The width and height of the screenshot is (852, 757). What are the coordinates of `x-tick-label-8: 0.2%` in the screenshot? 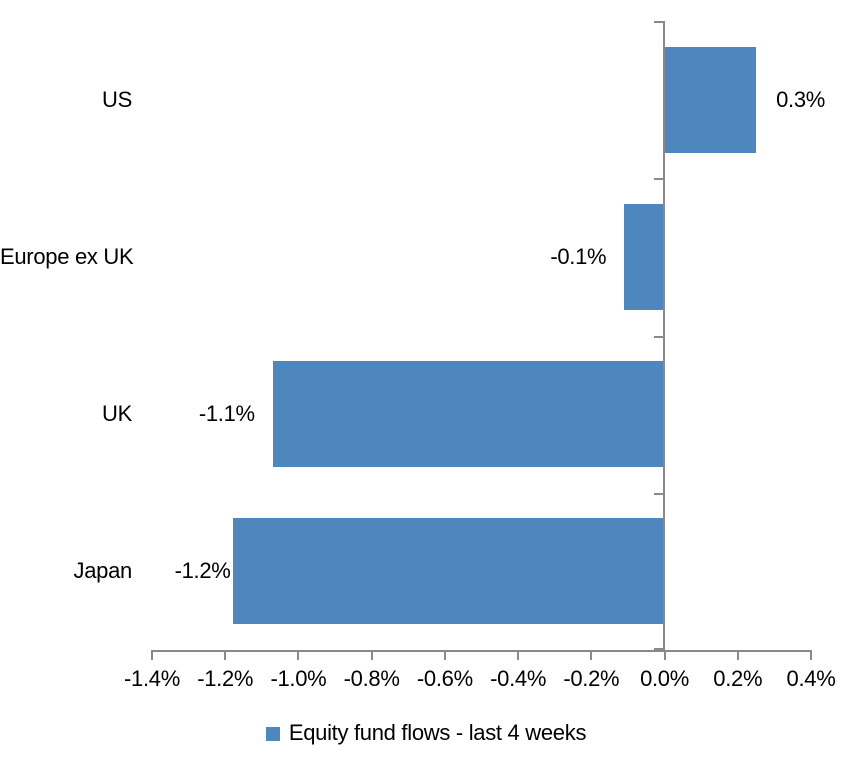 It's located at (738, 678).